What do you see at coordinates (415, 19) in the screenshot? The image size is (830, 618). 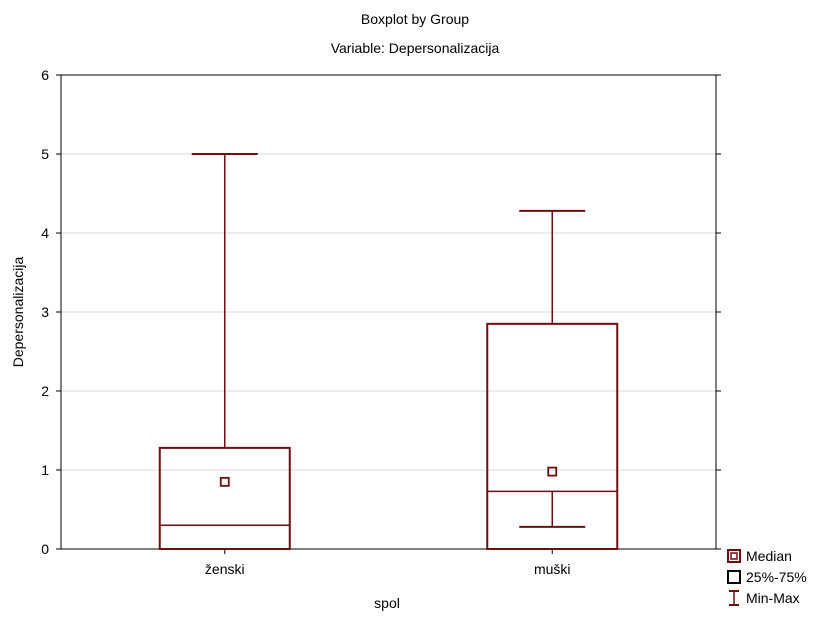 I see `chart-title: Boxplot by Group` at bounding box center [415, 19].